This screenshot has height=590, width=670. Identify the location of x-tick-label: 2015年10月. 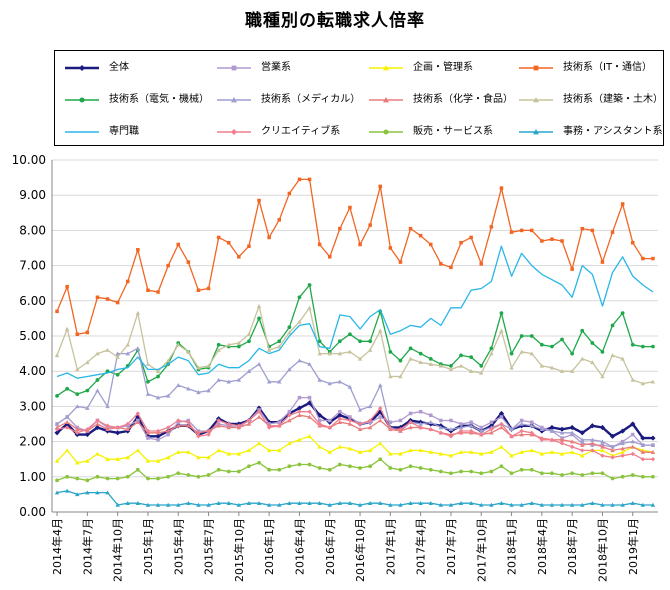
(239, 550).